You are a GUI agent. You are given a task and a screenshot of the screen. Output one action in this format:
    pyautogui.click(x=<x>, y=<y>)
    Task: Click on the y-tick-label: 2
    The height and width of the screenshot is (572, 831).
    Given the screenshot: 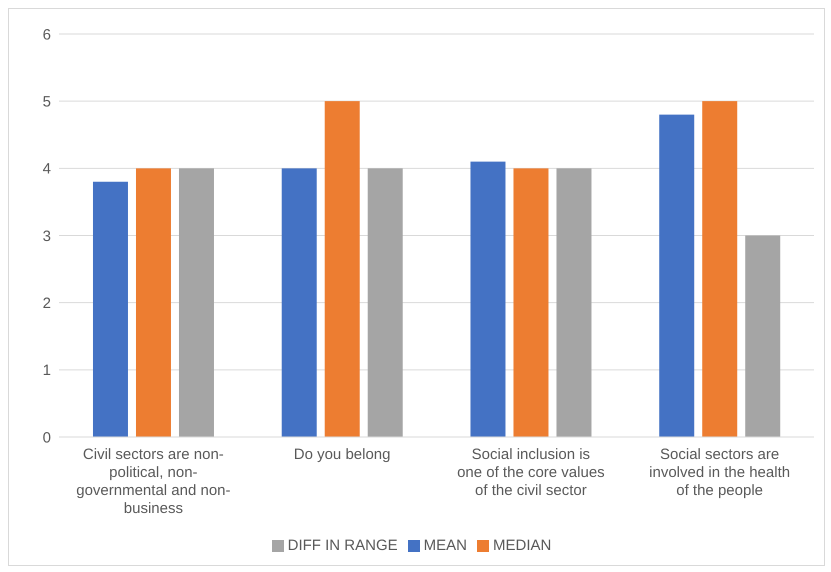 What is the action you would take?
    pyautogui.click(x=46, y=303)
    